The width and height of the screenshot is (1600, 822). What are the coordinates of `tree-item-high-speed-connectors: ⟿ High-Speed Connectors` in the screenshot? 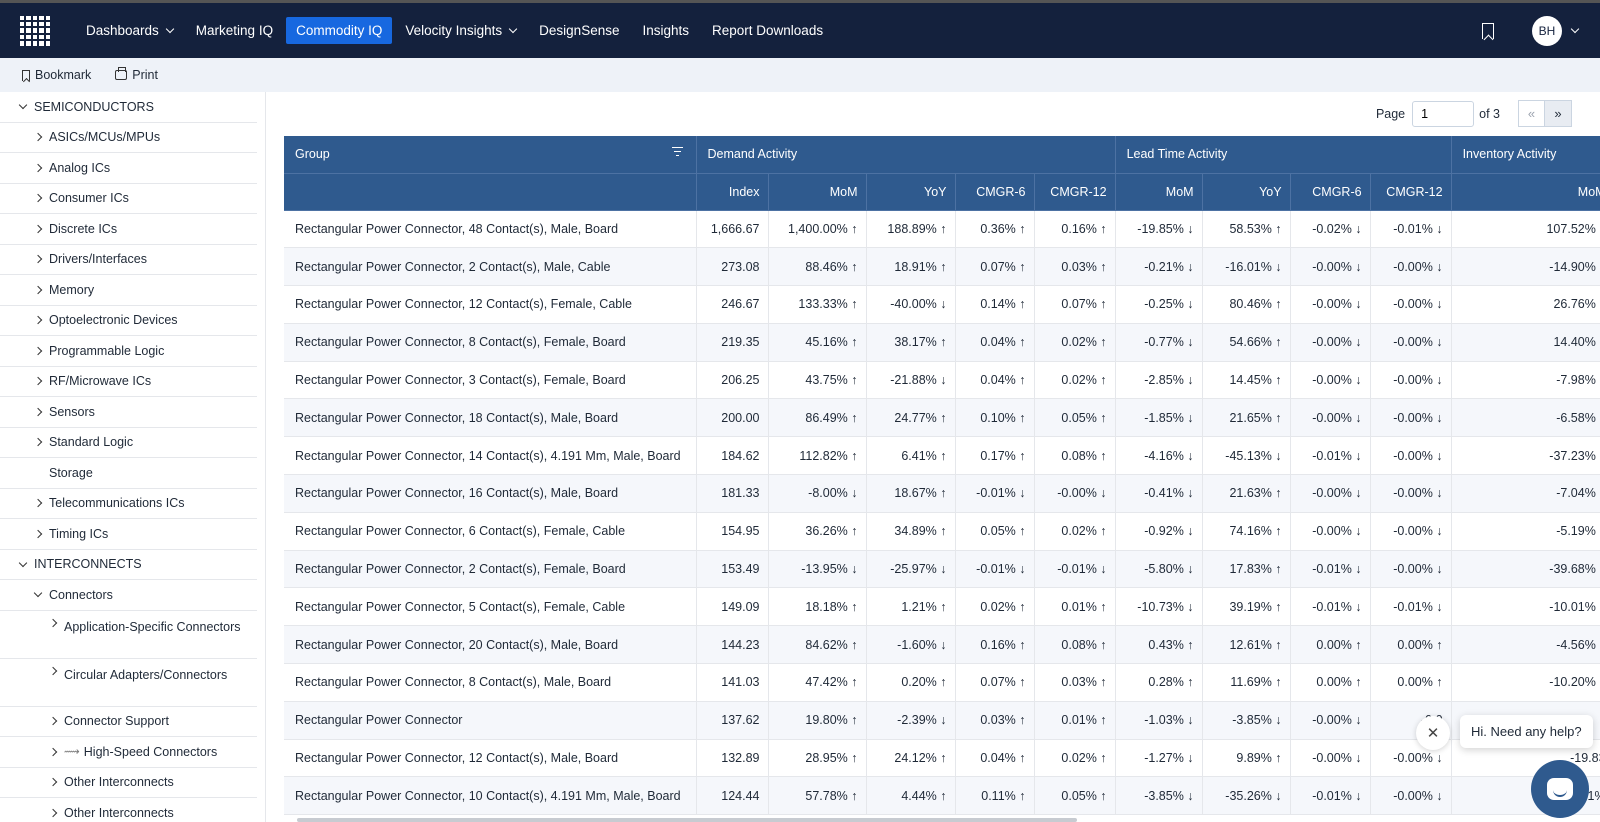 It's located at (128, 752).